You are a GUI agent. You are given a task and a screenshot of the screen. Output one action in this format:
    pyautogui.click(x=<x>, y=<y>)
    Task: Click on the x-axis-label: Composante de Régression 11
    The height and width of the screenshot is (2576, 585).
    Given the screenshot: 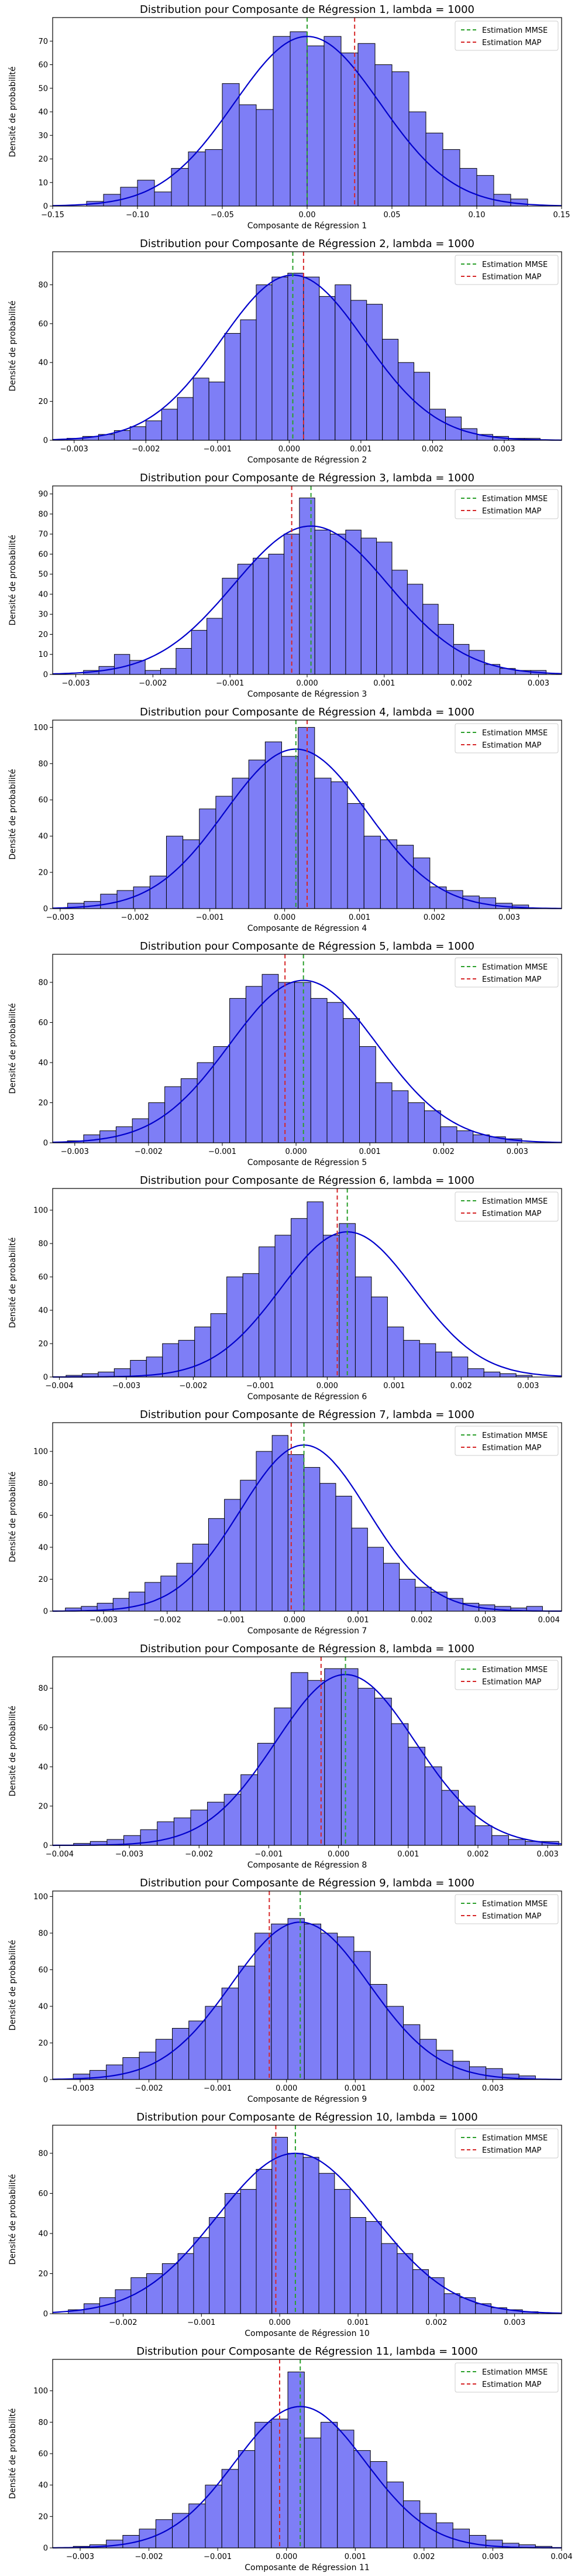 What is the action you would take?
    pyautogui.click(x=307, y=2567)
    